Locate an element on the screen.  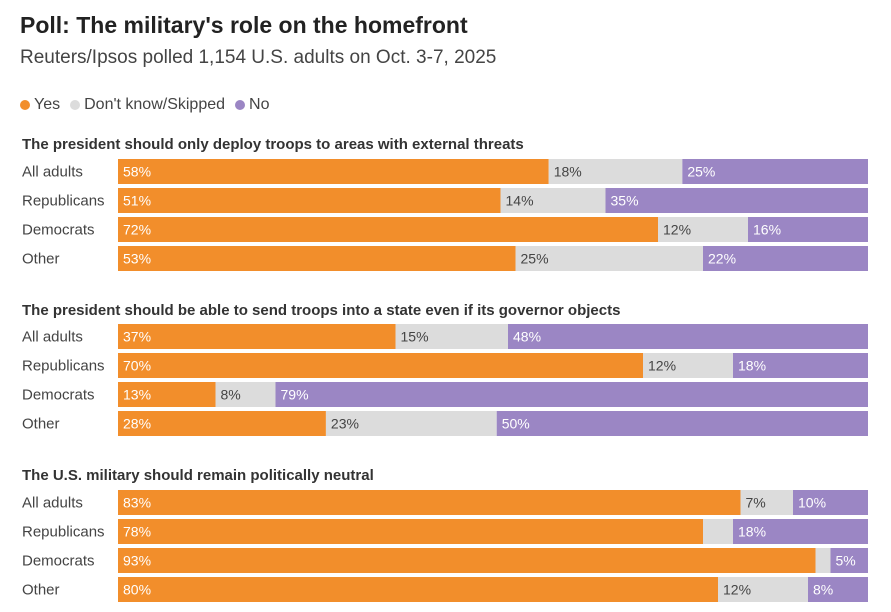
legend-item-yes: Yes is located at coordinates (40, 105).